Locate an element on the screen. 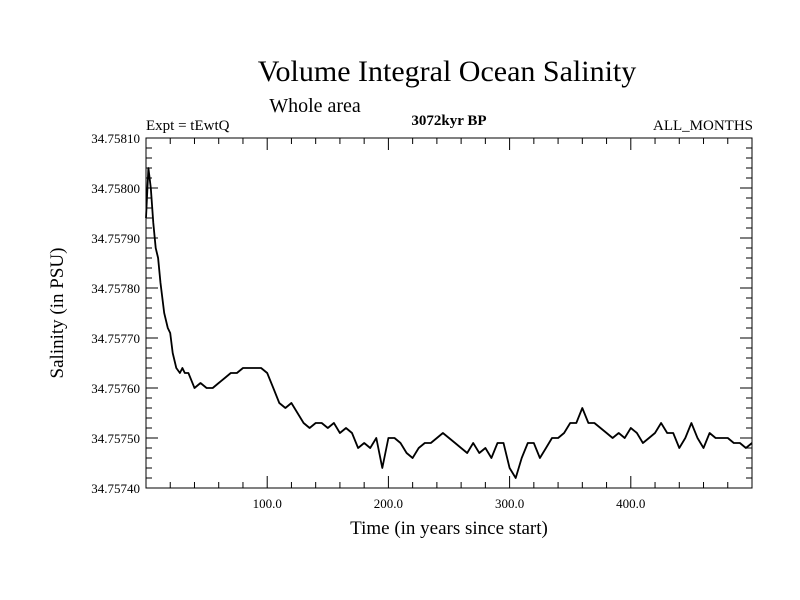  x-axis-label: Time (in years since start) is located at coordinates (449, 528).